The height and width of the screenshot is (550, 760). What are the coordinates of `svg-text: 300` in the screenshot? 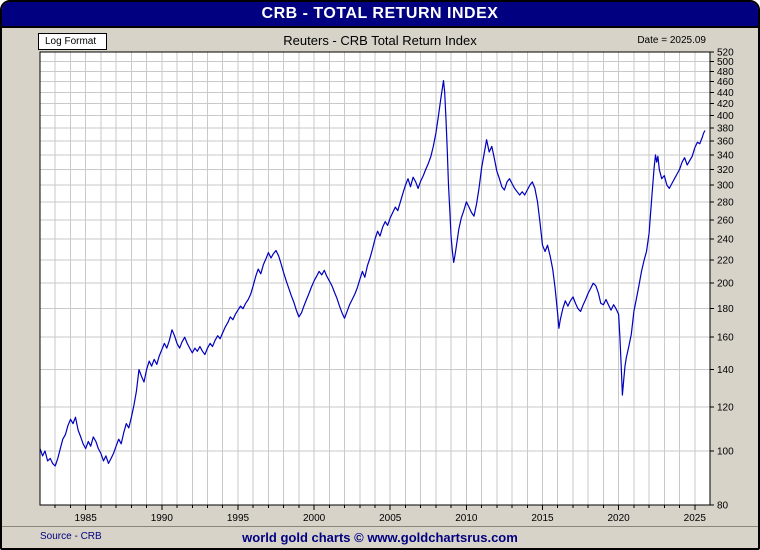 It's located at (725, 186).